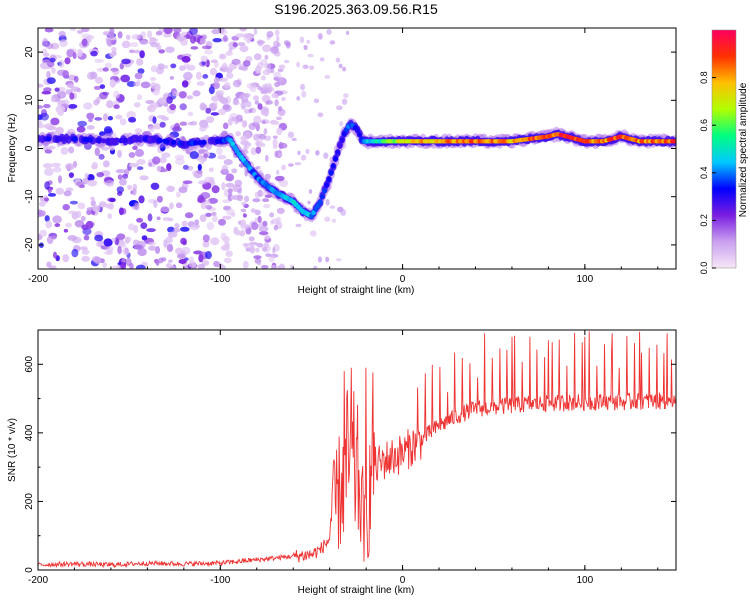 Image resolution: width=750 pixels, height=600 pixels. Describe the element at coordinates (356, 9) in the screenshot. I see `figure-title: S196.2025.363.09.56.R15` at that location.